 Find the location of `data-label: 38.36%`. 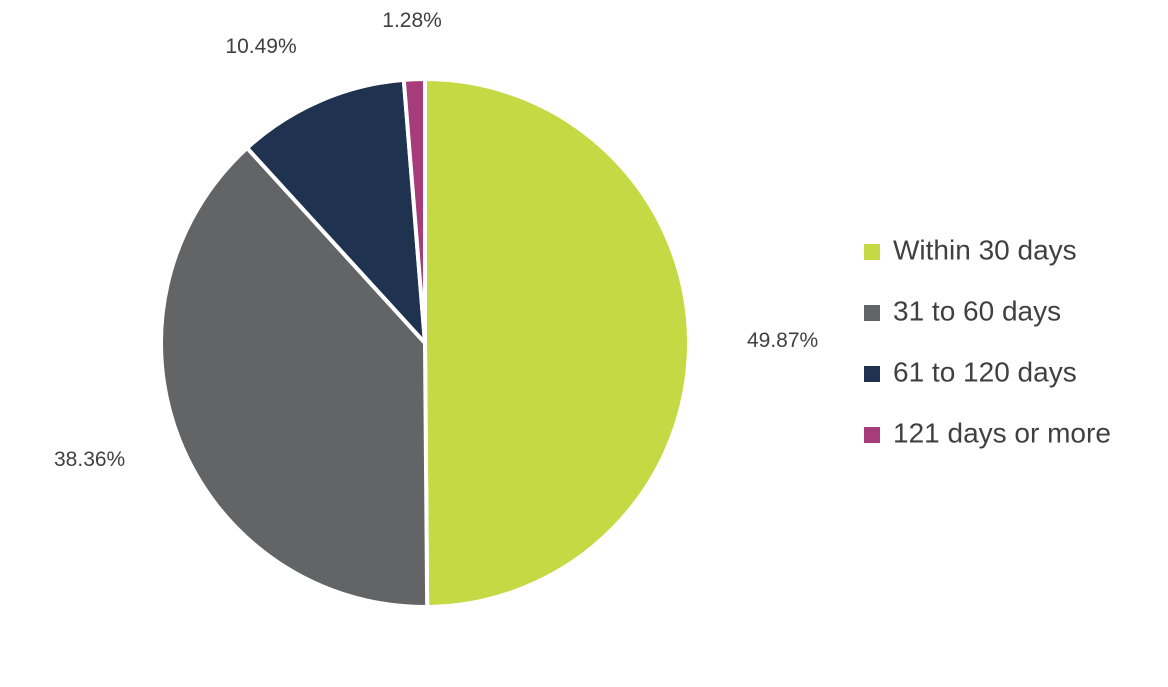

data-label: 38.36% is located at coordinates (89, 459).